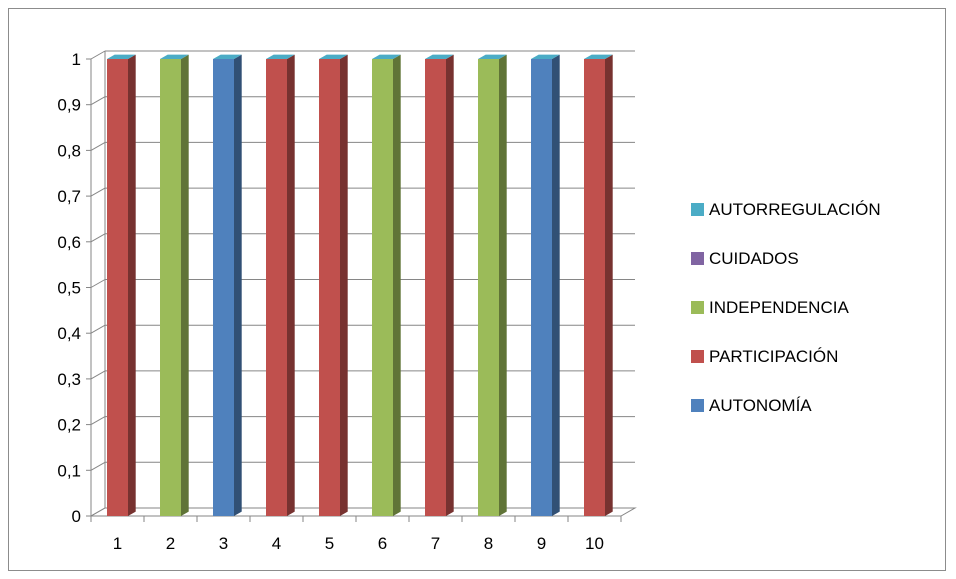  Describe the element at coordinates (69, 333) in the screenshot. I see `y-tick-label: 0,4` at that location.